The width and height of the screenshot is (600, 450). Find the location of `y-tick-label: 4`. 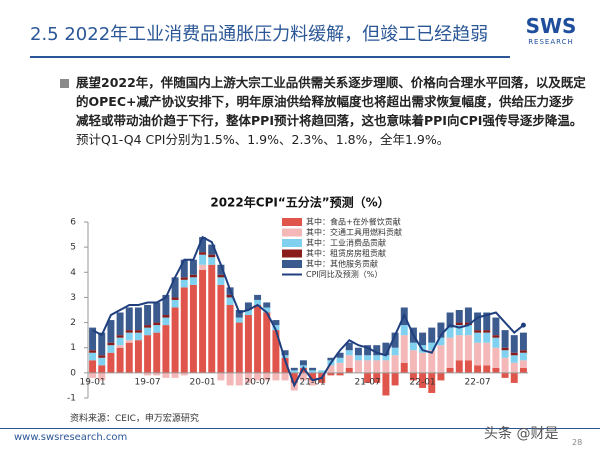

y-tick-label: 4 is located at coordinates (73, 273).